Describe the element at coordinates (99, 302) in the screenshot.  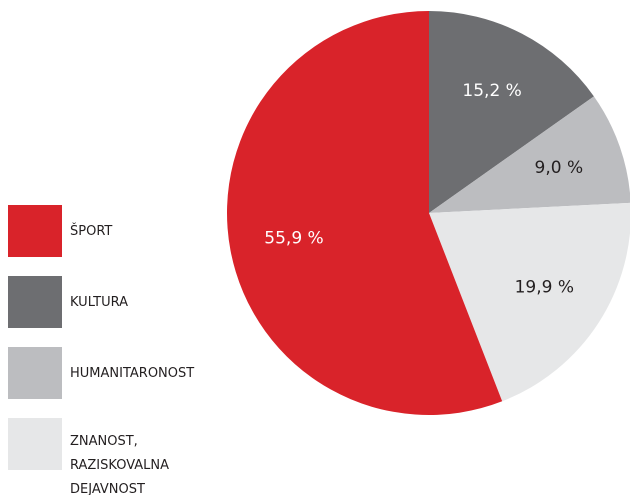
I see `legend-label: KULTURA` at that location.